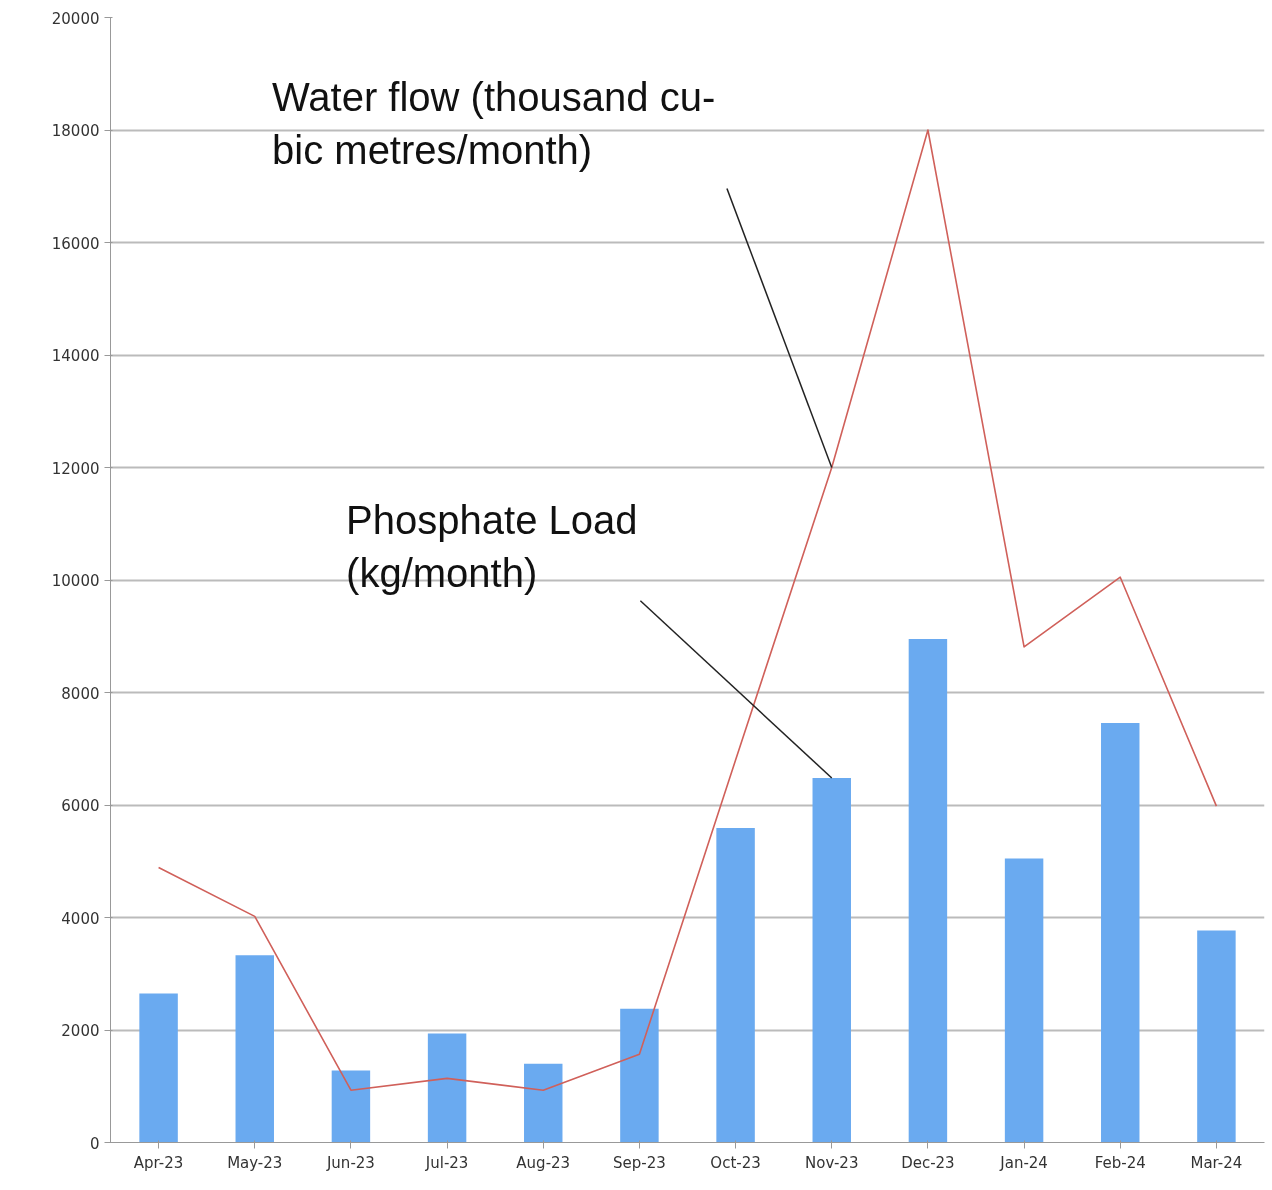  I want to click on x-tick-label: Aug-23, so click(543, 1162).